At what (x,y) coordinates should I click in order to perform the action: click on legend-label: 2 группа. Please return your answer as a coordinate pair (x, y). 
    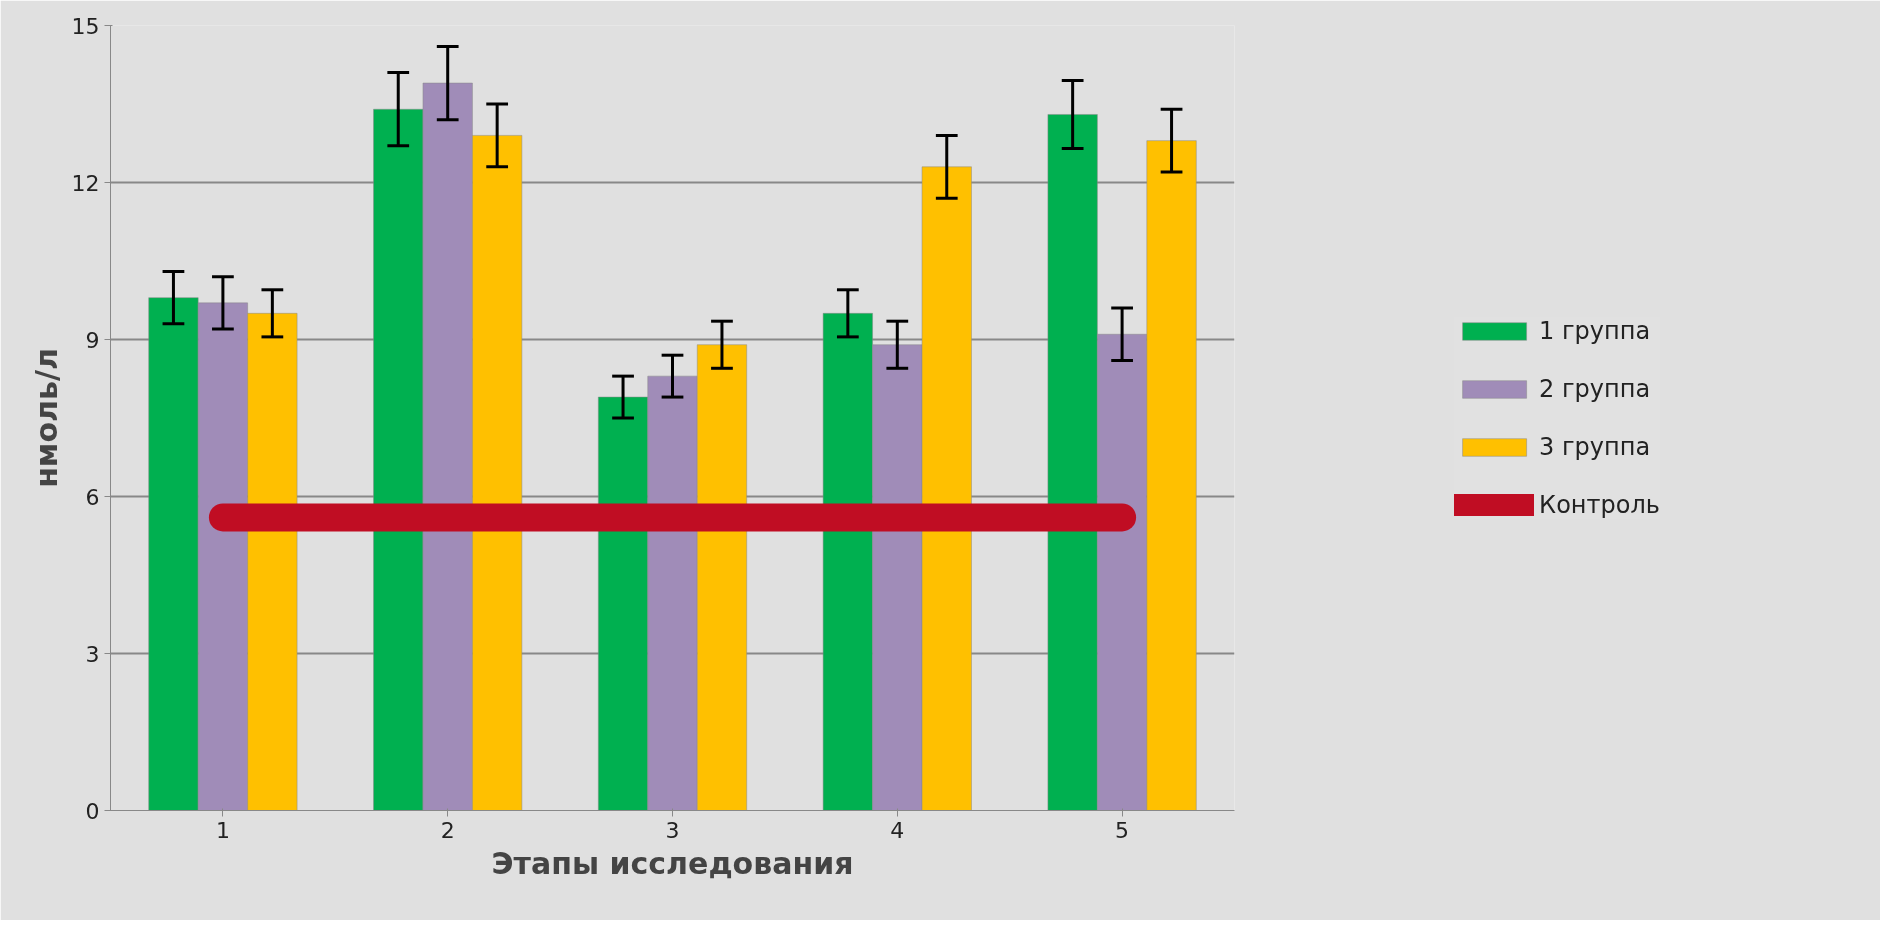
    Looking at the image, I should click on (1595, 388).